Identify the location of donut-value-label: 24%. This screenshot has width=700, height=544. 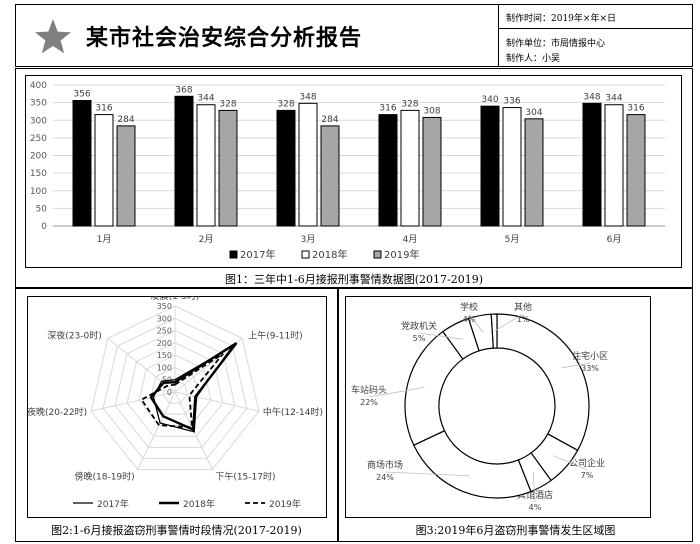
(385, 477).